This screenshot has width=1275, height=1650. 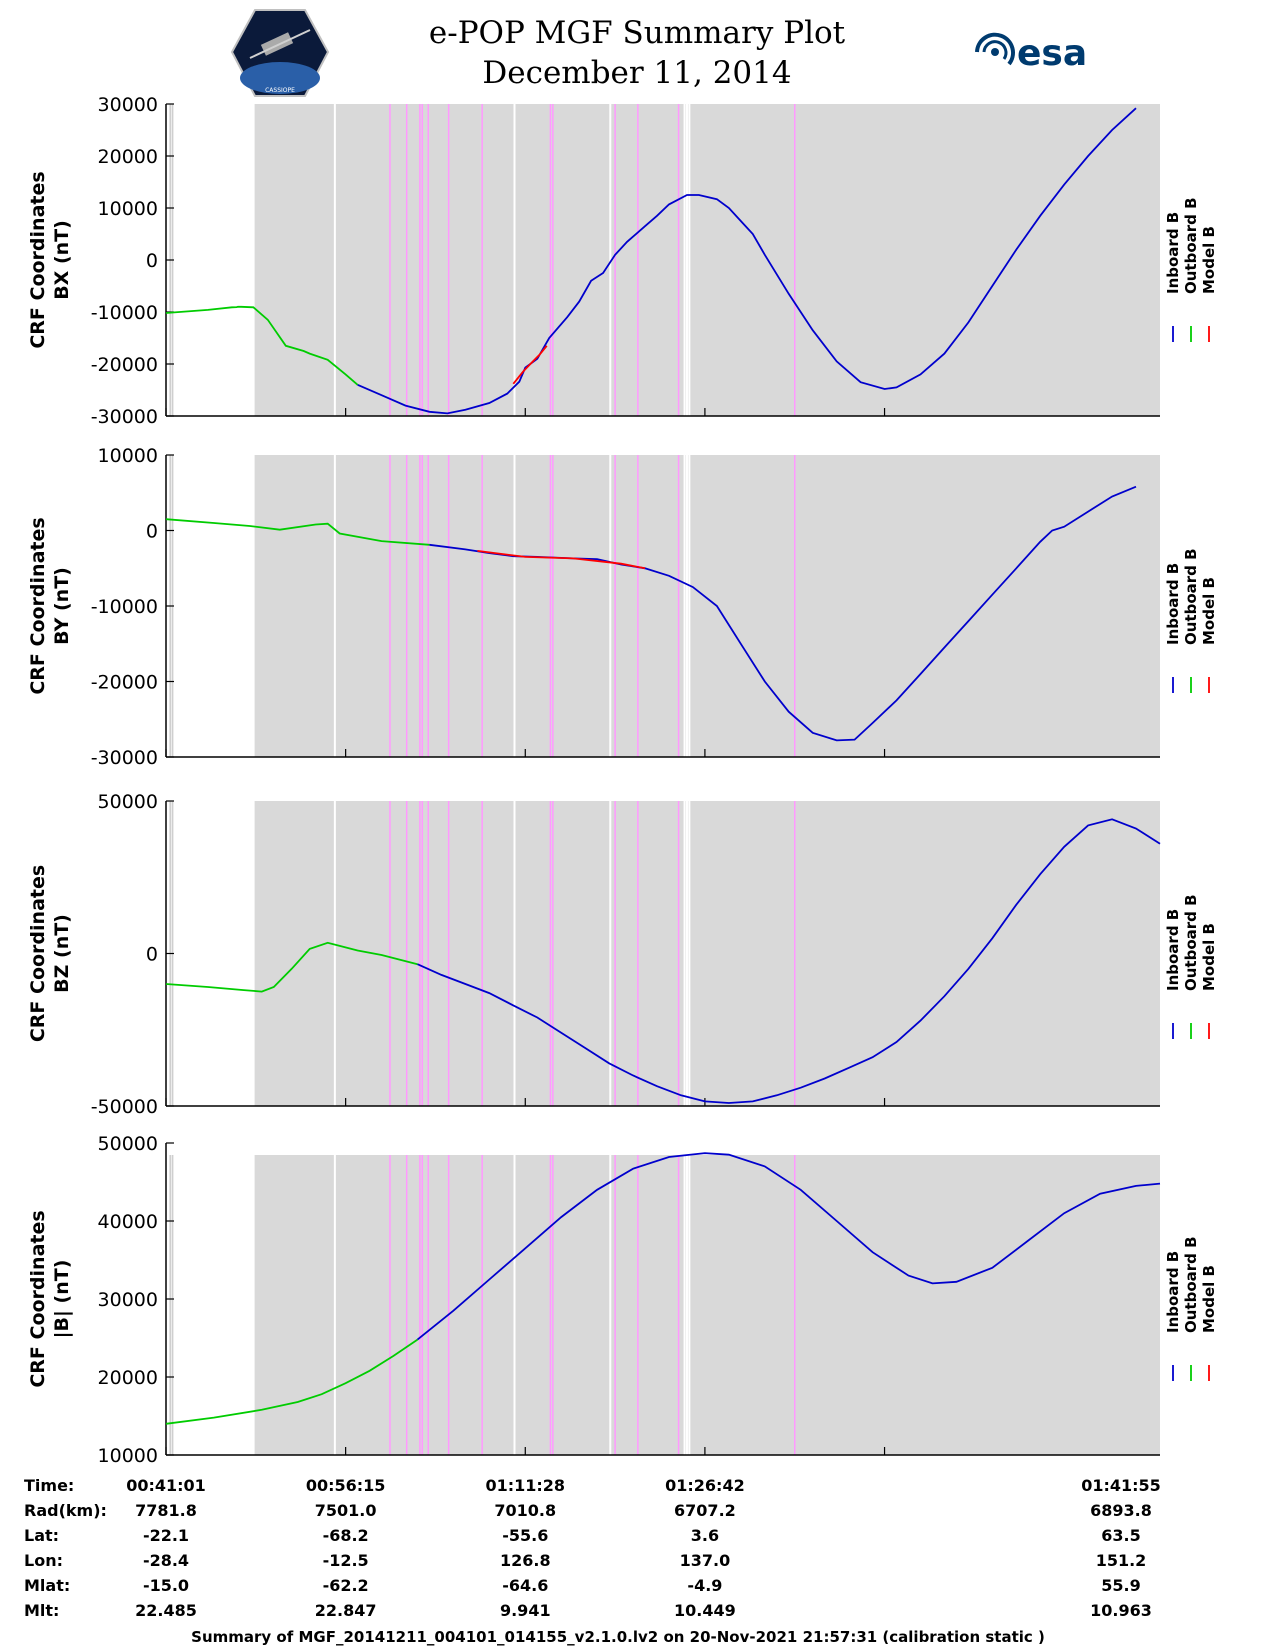 I want to click on info-value-lat: 3.6, so click(x=705, y=1535).